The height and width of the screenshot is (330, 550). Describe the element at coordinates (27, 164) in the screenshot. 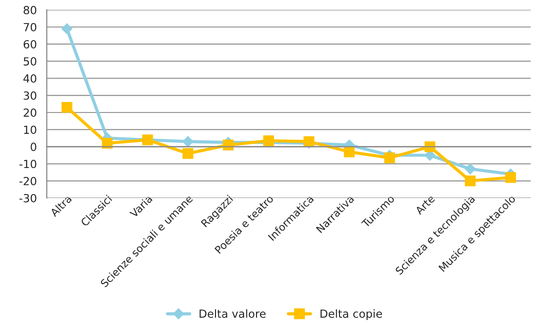

I see `y-tick-label: -10` at that location.